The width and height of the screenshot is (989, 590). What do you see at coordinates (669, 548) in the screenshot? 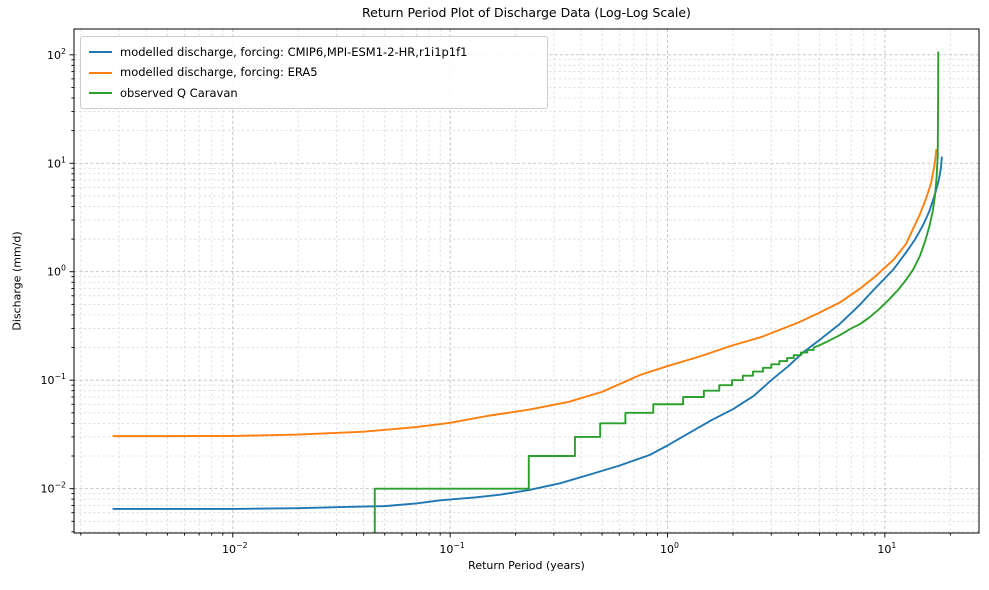
I see `x-tick-label: 10⁰` at bounding box center [669, 548].